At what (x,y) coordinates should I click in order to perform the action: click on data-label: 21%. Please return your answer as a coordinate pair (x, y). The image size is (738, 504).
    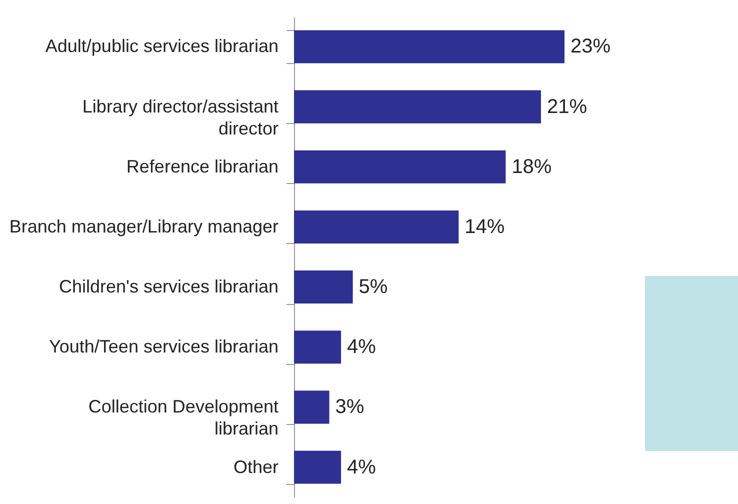
    Looking at the image, I should click on (567, 107).